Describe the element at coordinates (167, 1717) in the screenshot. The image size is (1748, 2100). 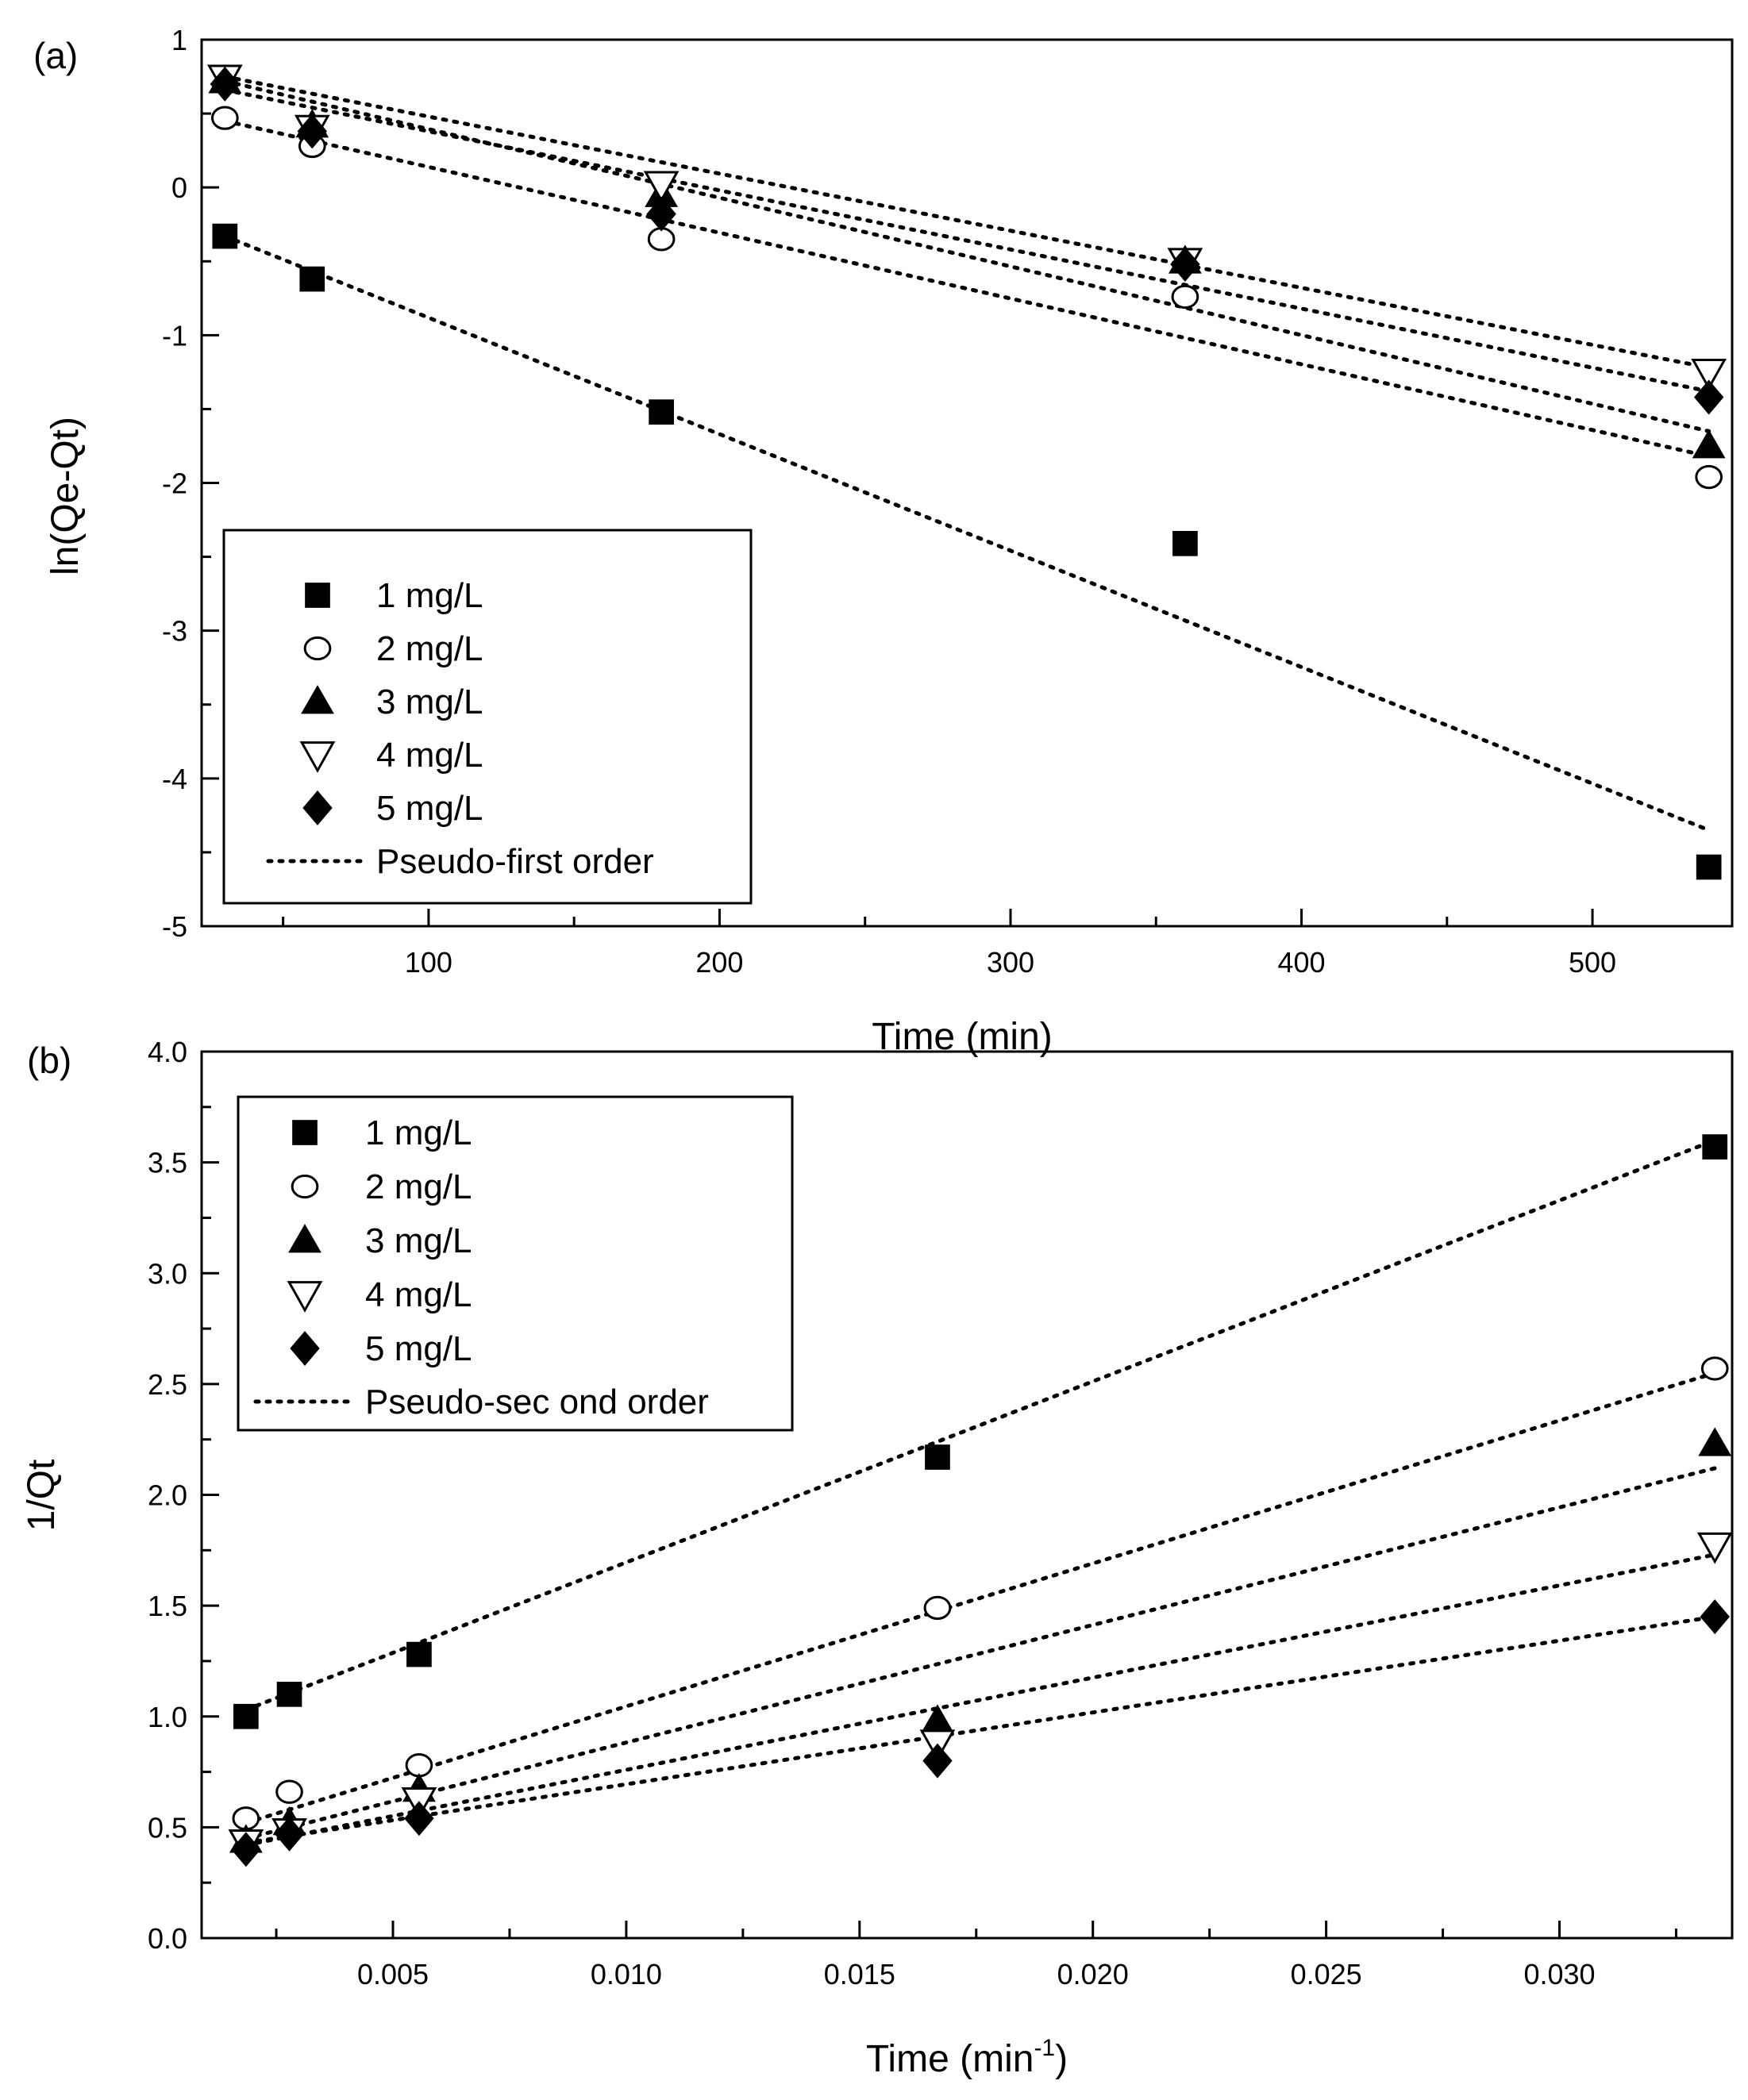
I see `y-tick-label: 1.0` at that location.